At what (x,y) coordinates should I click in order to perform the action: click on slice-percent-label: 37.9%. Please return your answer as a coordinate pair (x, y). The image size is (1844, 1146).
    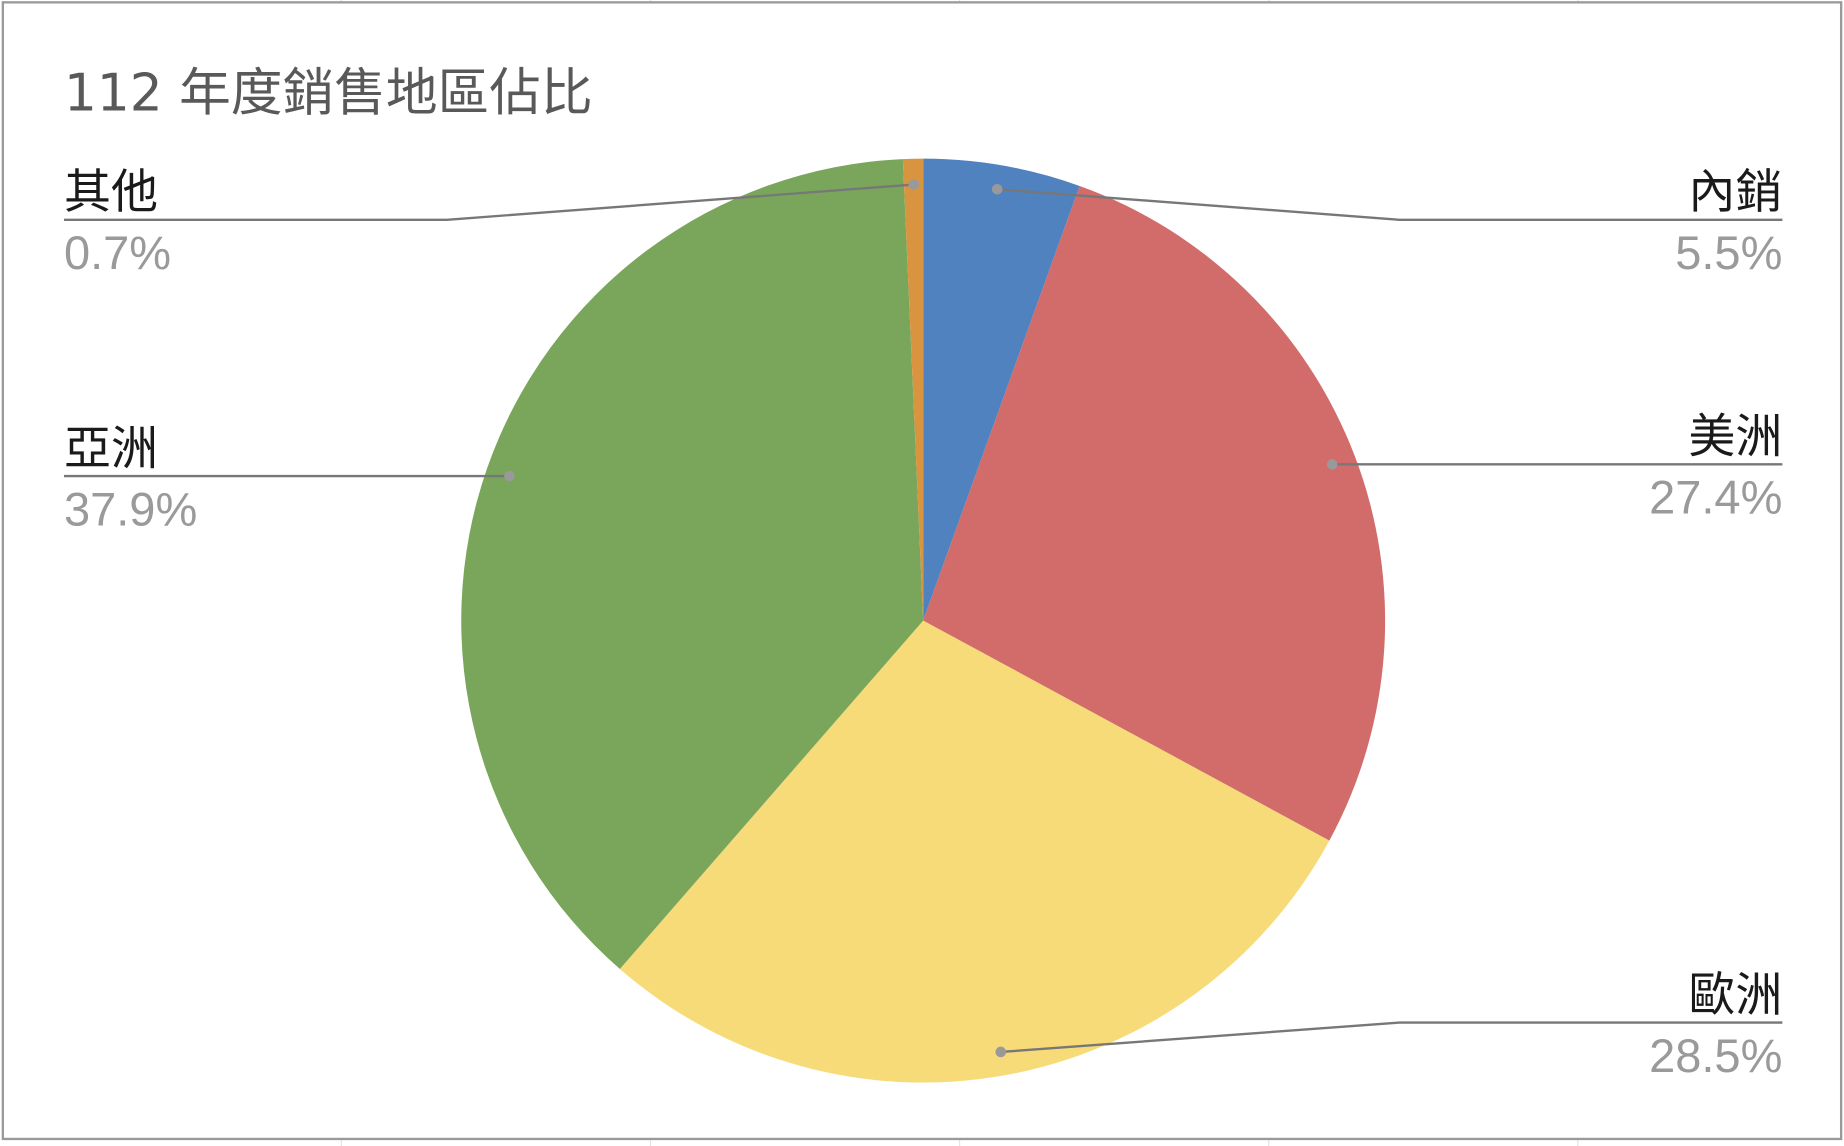
    Looking at the image, I should click on (130, 508).